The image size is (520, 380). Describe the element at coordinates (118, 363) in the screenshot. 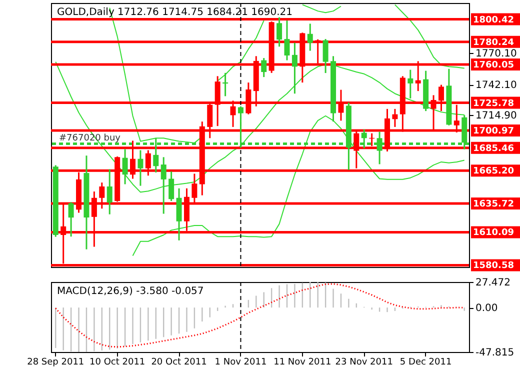

I see `x-tick-label: 10 Oct 2011` at that location.